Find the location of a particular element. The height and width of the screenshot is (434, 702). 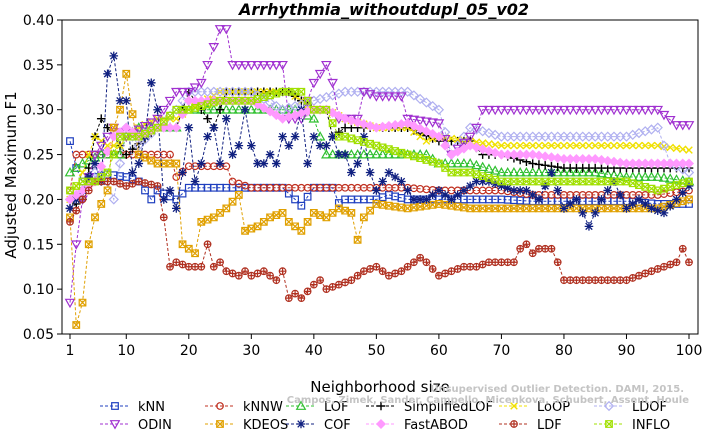

legend-item-lof: LOF is located at coordinates (317, 407).